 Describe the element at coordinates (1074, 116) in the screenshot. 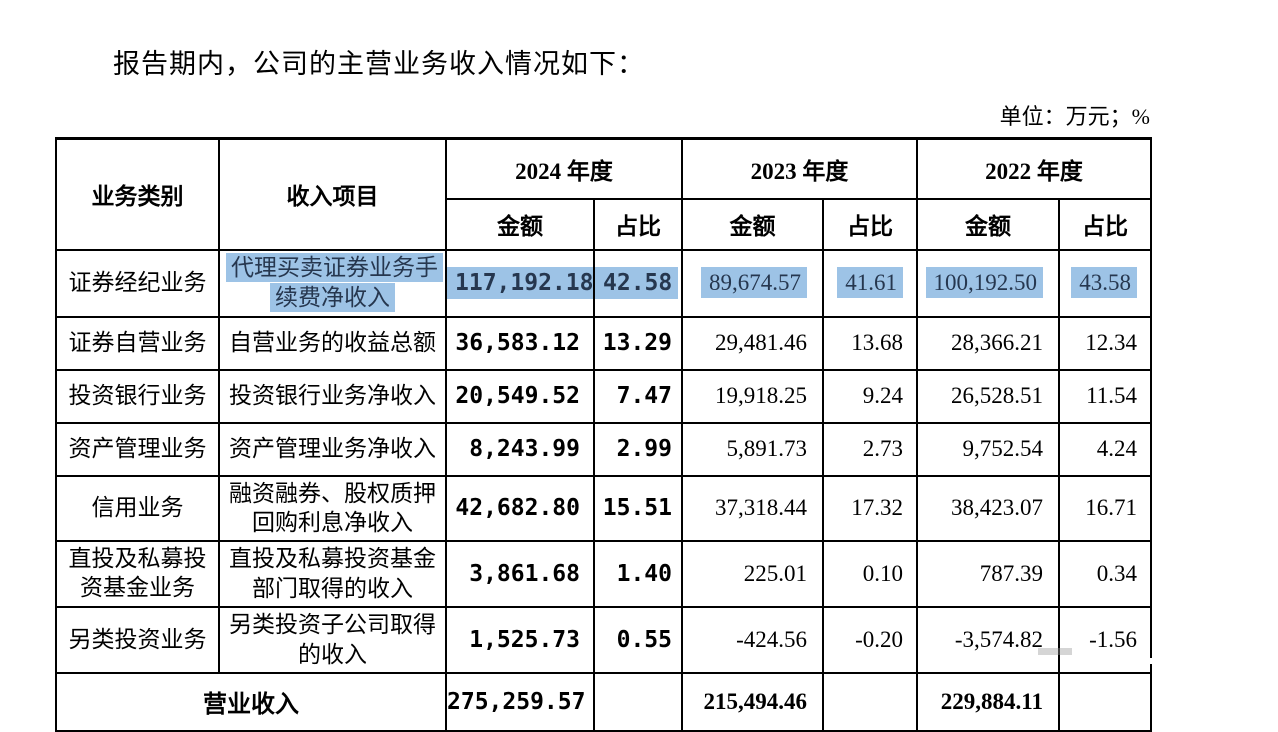

I see `unit-note: 单位：万元；%` at that location.